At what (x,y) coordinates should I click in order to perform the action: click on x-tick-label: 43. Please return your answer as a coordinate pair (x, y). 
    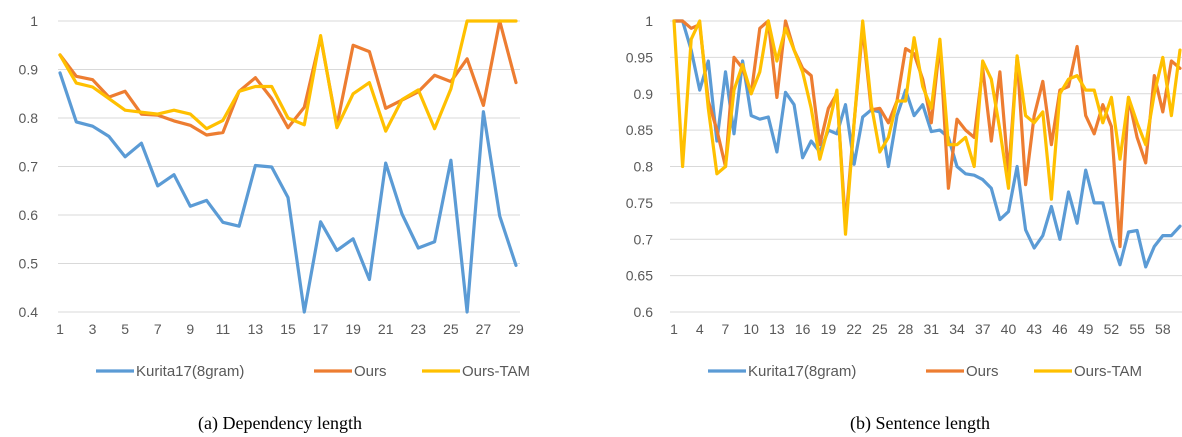
    Looking at the image, I should click on (1034, 329).